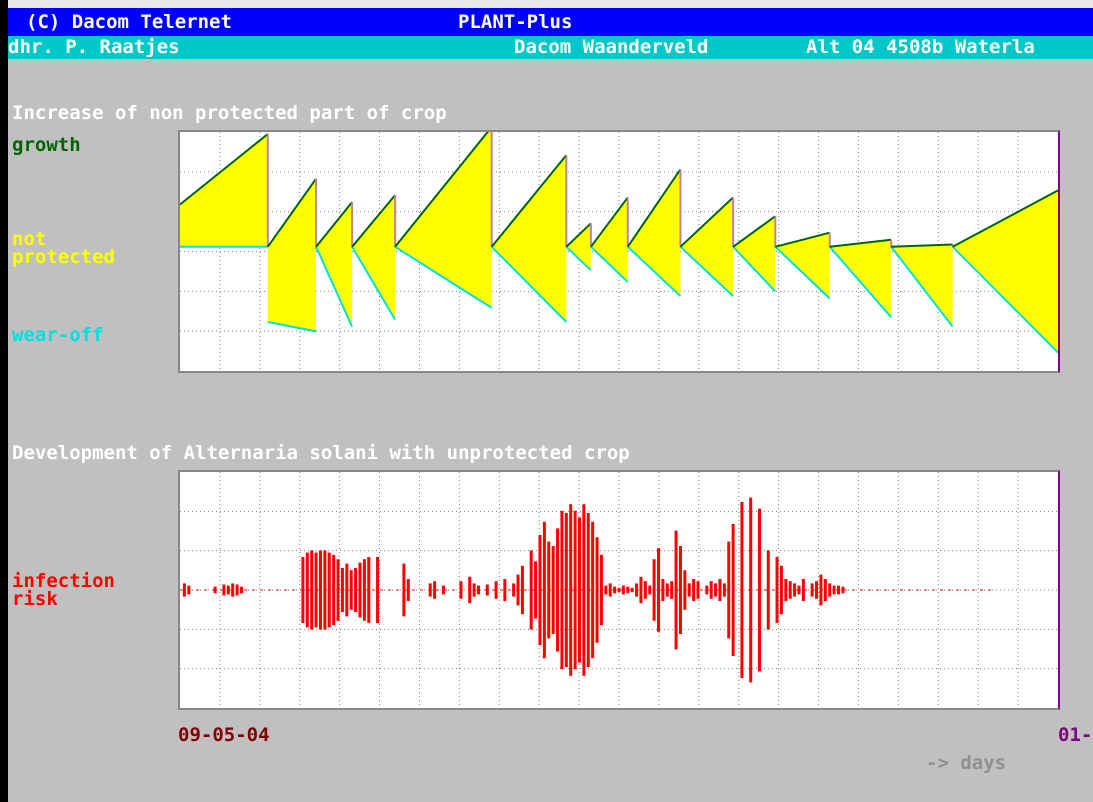 The width and height of the screenshot is (1093, 802). What do you see at coordinates (4, 401) in the screenshot?
I see `window-frame-left` at bounding box center [4, 401].